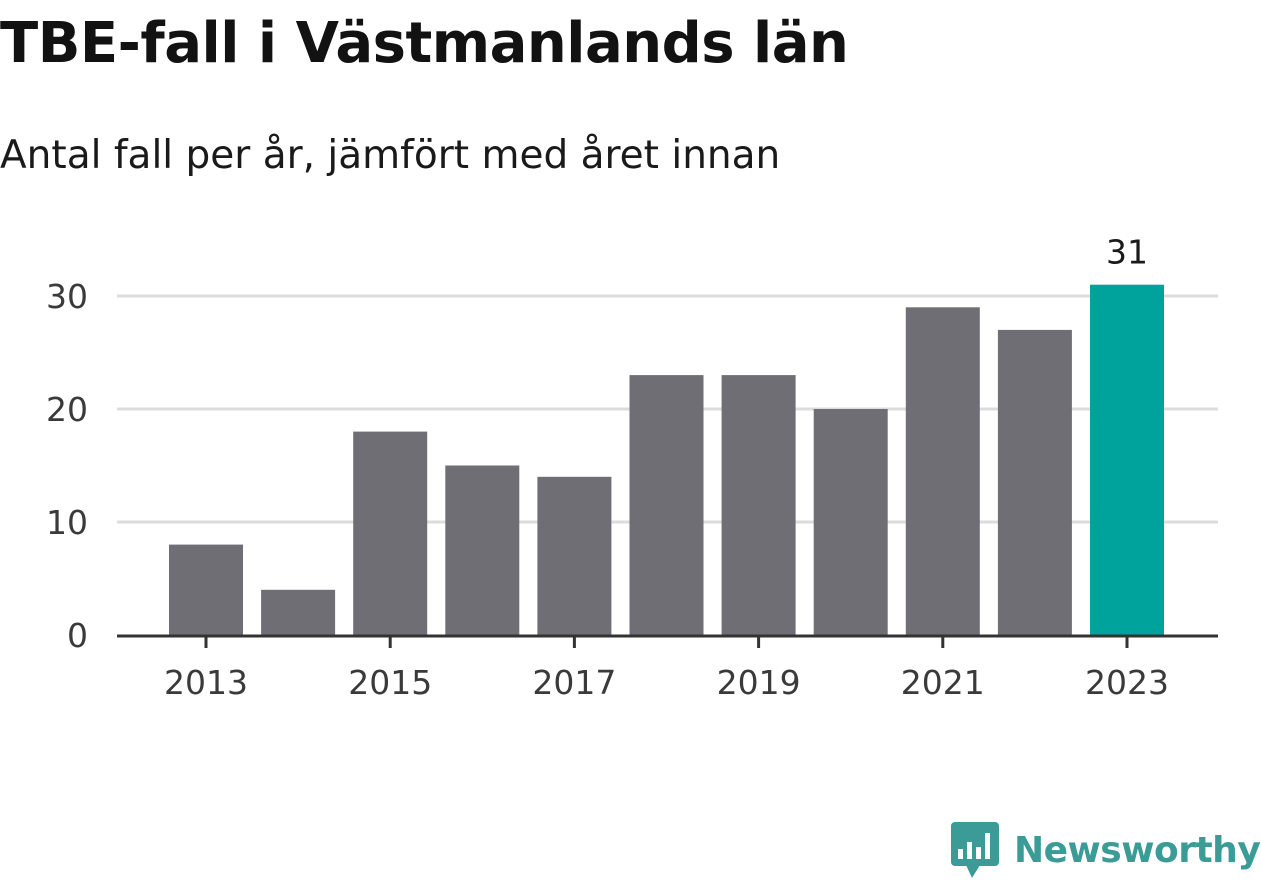 This screenshot has width=1262, height=880. What do you see at coordinates (1137, 850) in the screenshot?
I see `brand-name: Newsworthy` at bounding box center [1137, 850].